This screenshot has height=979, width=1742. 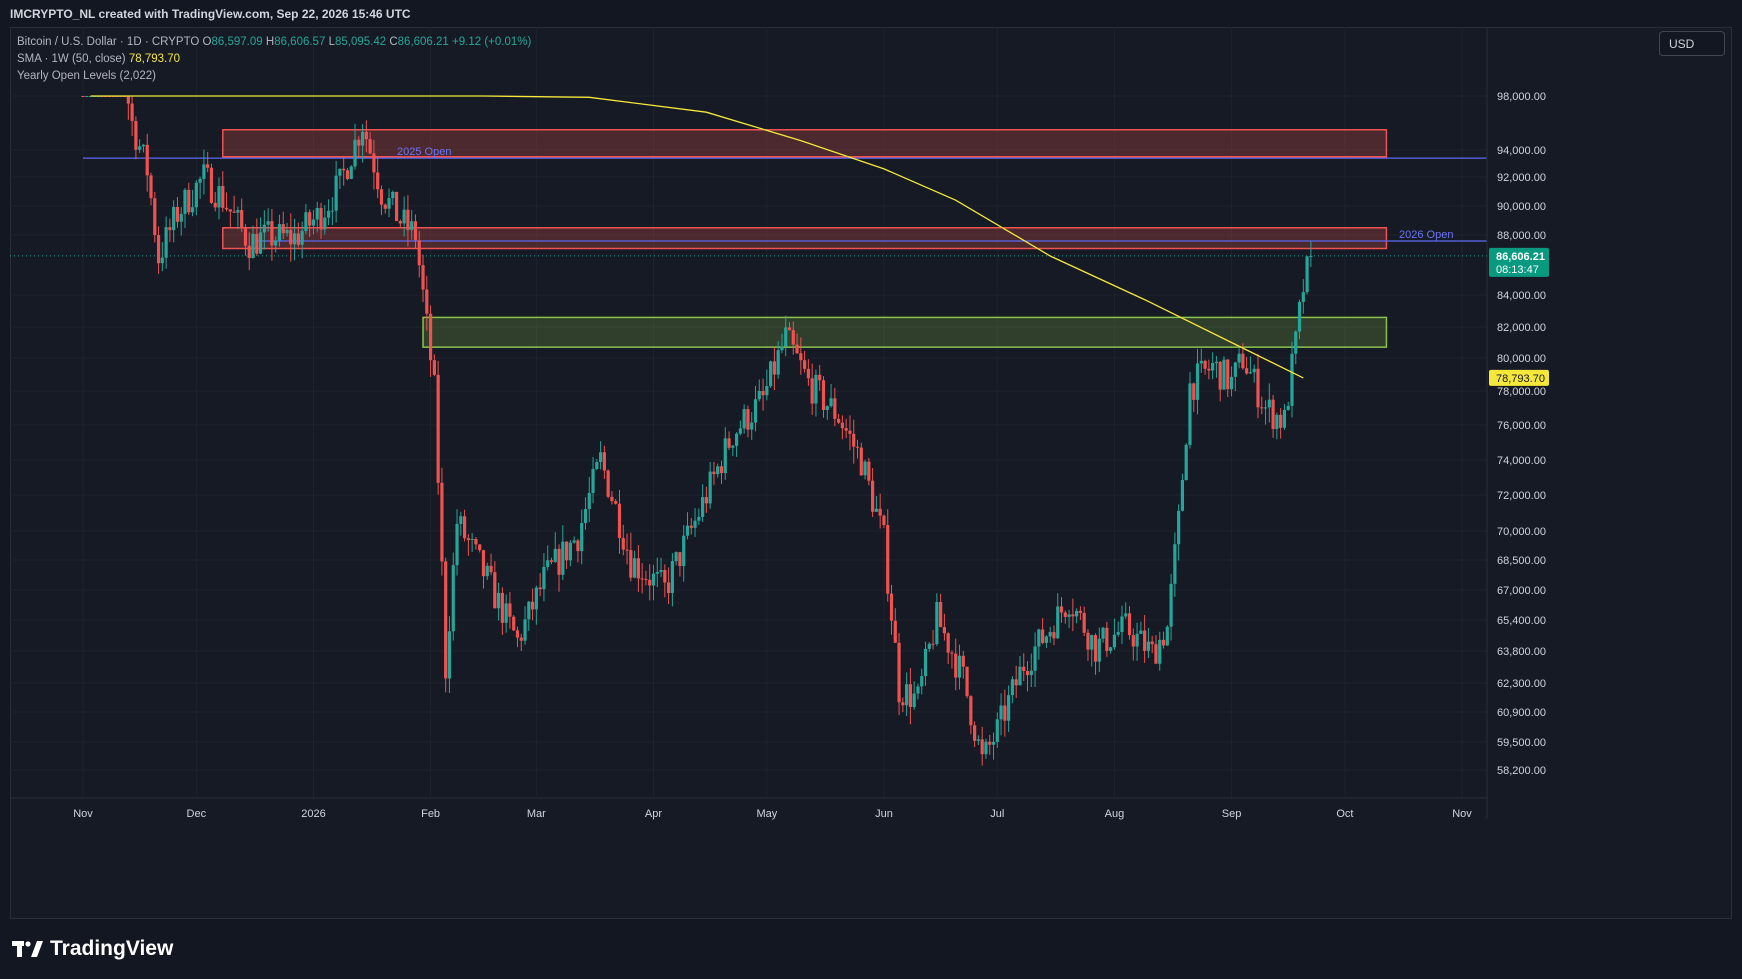 What do you see at coordinates (92, 949) in the screenshot?
I see `tradingview-brand: TradingView` at bounding box center [92, 949].